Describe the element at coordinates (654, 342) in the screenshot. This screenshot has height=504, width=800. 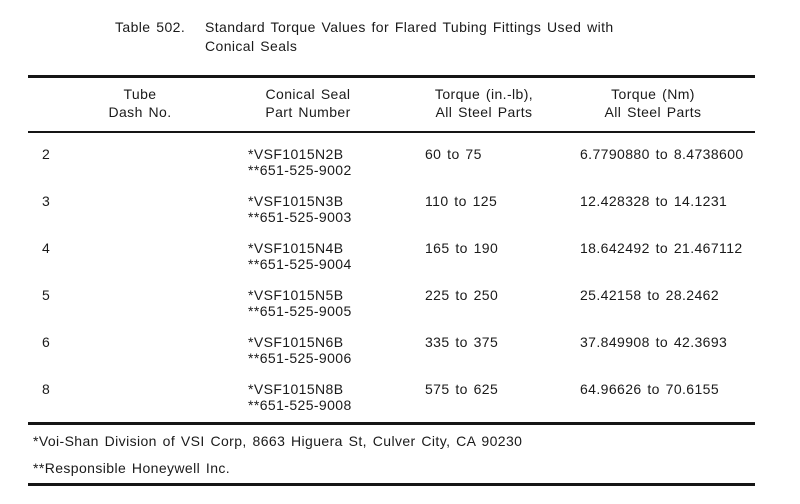
I see `torque-nm-value: 37.849908 to 42.3693` at that location.